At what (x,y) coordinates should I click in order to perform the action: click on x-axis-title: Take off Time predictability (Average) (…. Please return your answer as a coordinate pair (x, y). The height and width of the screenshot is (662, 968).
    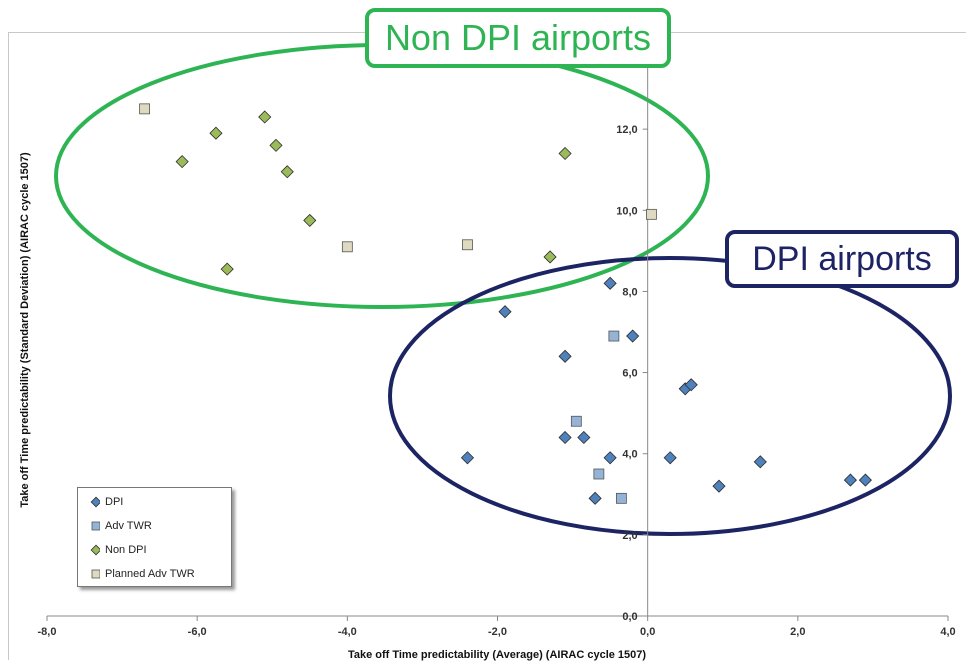
    Looking at the image, I should click on (497, 655).